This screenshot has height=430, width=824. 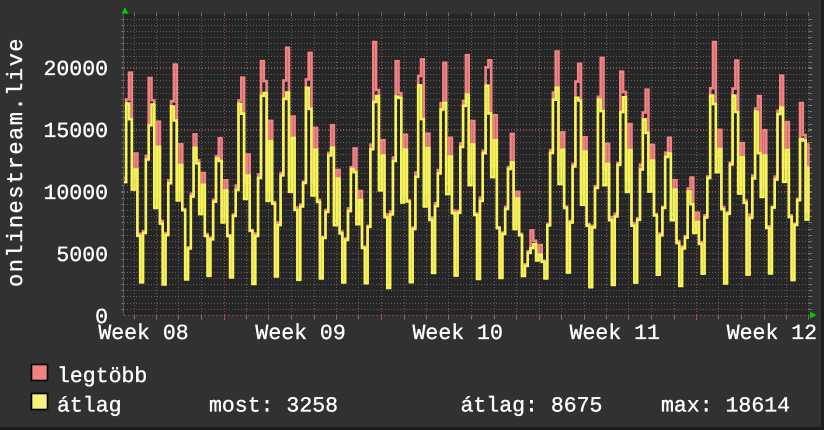 What do you see at coordinates (273, 407) in the screenshot?
I see `svg-text: most: 3258` at bounding box center [273, 407].